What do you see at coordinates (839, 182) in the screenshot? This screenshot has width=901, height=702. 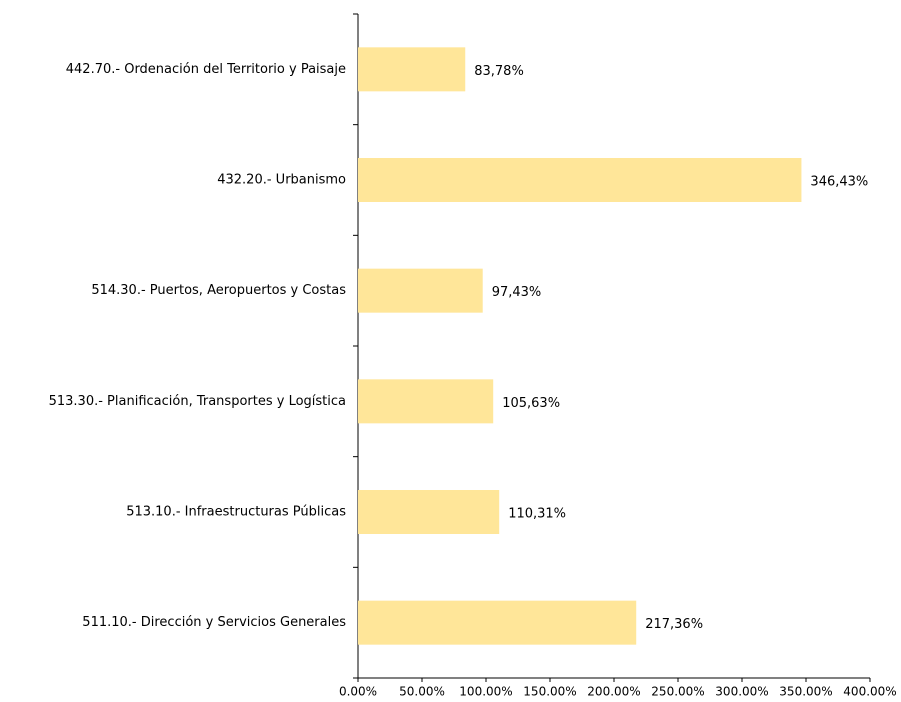 I see `value-label: 346,43%` at bounding box center [839, 182].